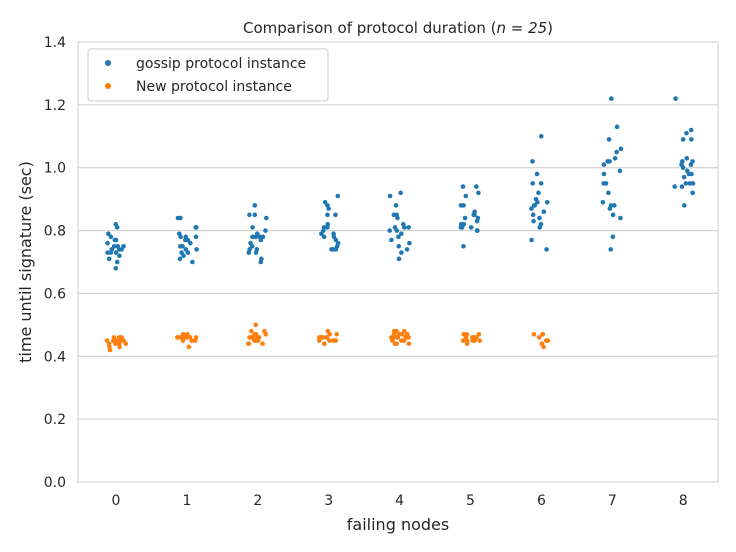 Image resolution: width=736 pixels, height=552 pixels. What do you see at coordinates (55, 483) in the screenshot?
I see `y-tick-label: 0.0` at bounding box center [55, 483].